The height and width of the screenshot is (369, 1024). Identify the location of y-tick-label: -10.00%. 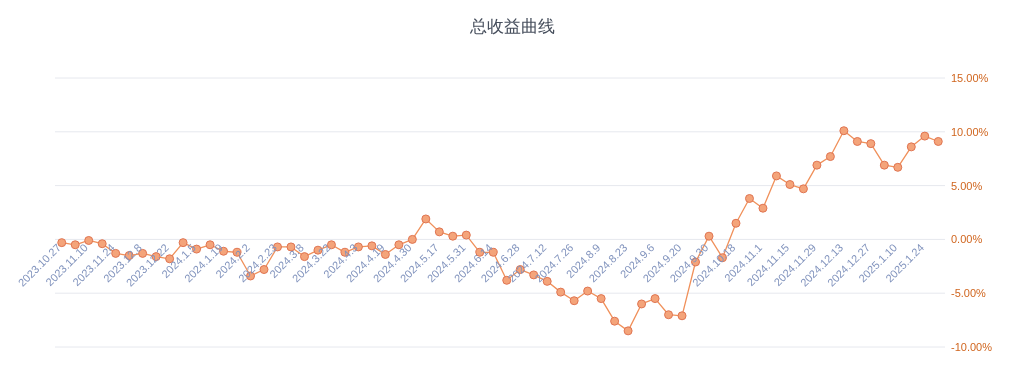
(972, 347).